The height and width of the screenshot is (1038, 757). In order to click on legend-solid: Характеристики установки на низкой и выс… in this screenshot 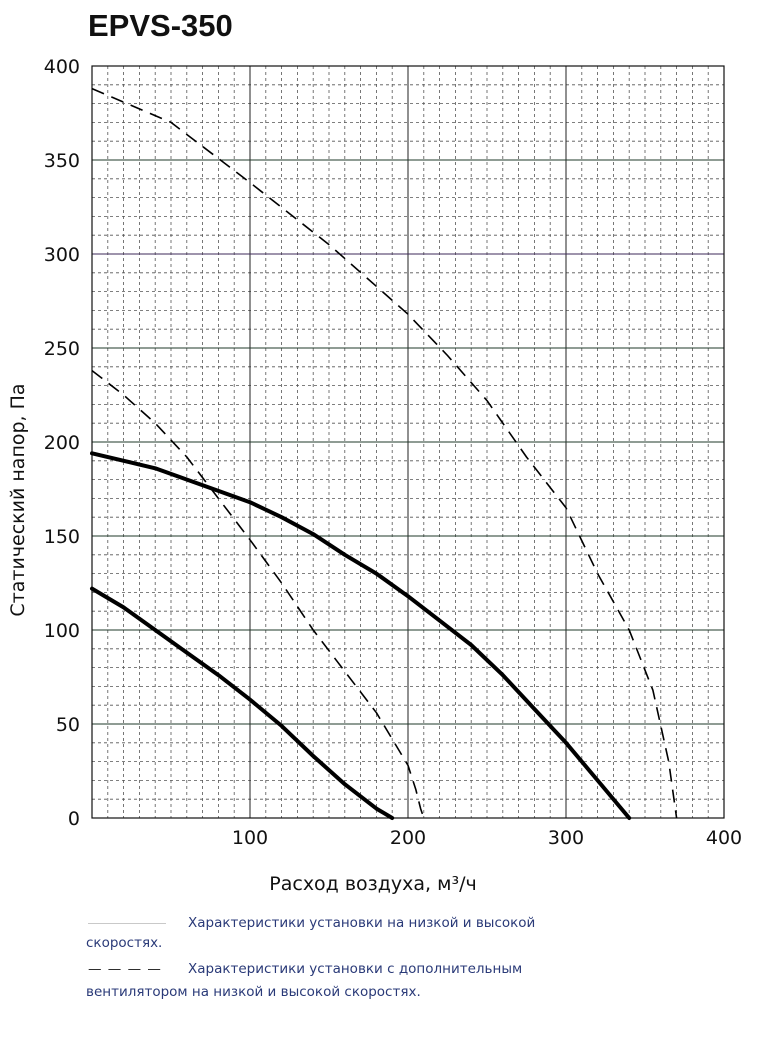, I will do `click(422, 923)`.